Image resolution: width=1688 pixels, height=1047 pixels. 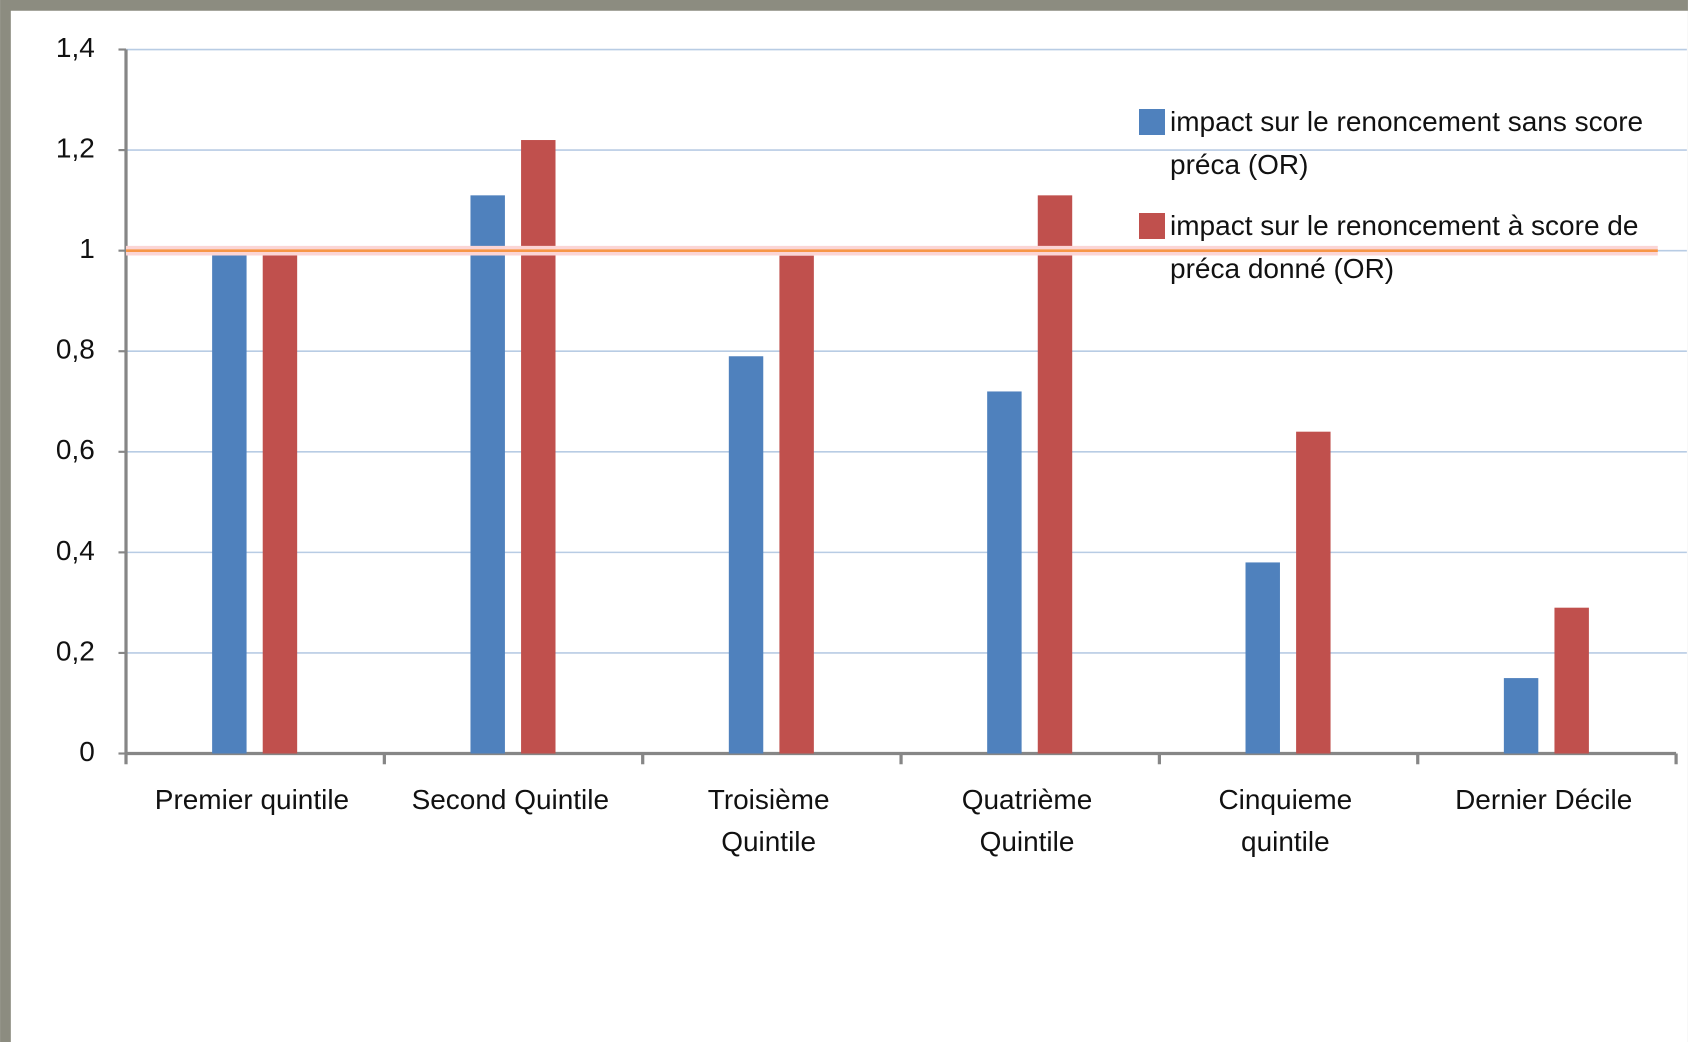 What do you see at coordinates (75, 650) in the screenshot?
I see `y-tick-label: 0,2` at bounding box center [75, 650].